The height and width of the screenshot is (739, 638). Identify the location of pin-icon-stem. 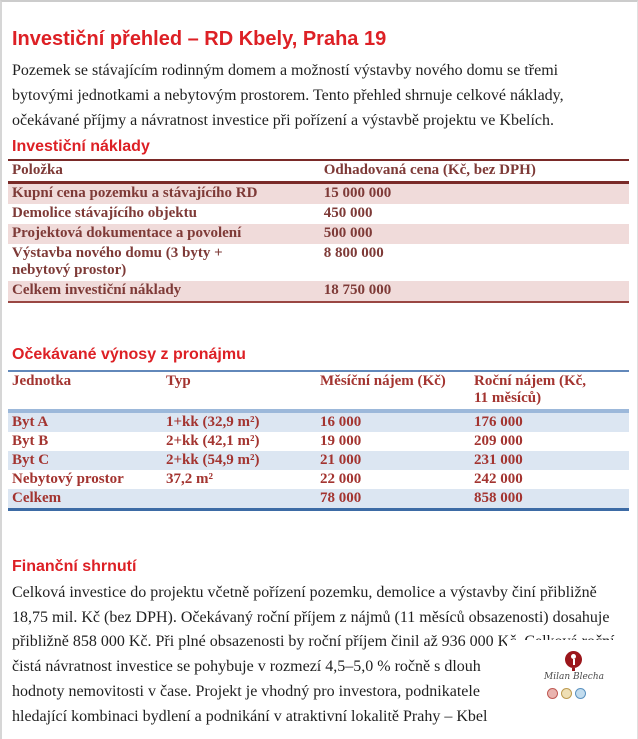
(573, 662).